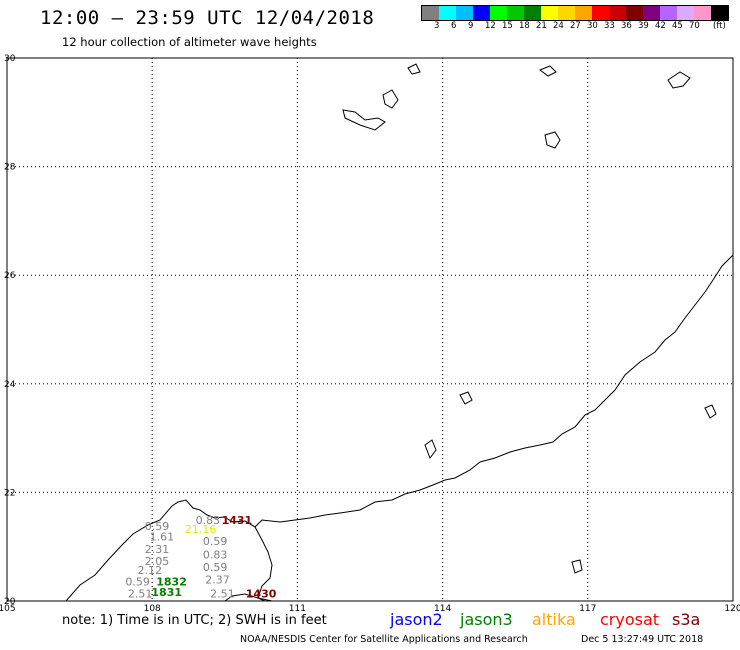 The height and width of the screenshot is (650, 740). What do you see at coordinates (157, 561) in the screenshot?
I see `wave-height-label: 2.05` at bounding box center [157, 561].